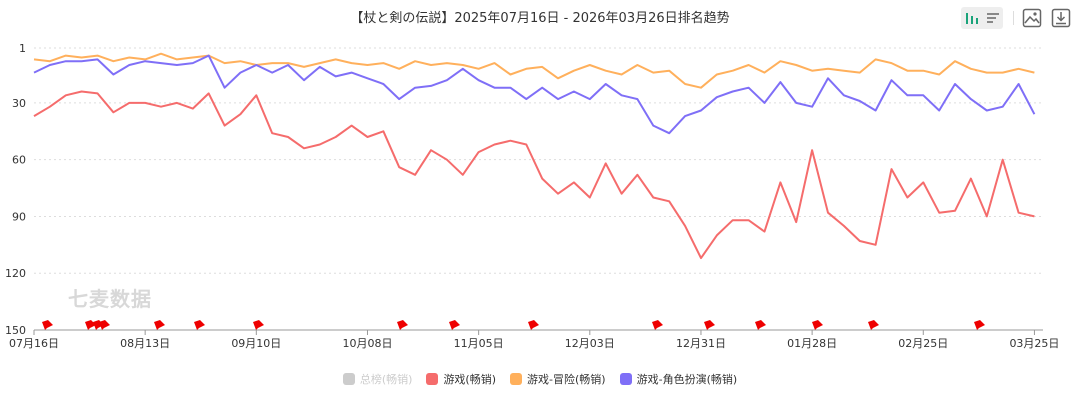  I want to click on toolbar-divider, so click(1013, 18).